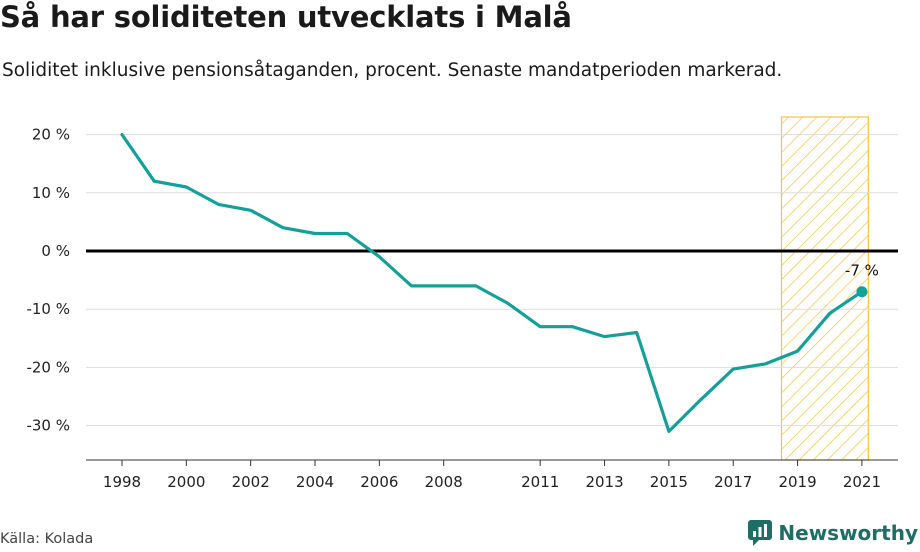  Describe the element at coordinates (862, 271) in the screenshot. I see `last-value-label: -7 %` at that location.